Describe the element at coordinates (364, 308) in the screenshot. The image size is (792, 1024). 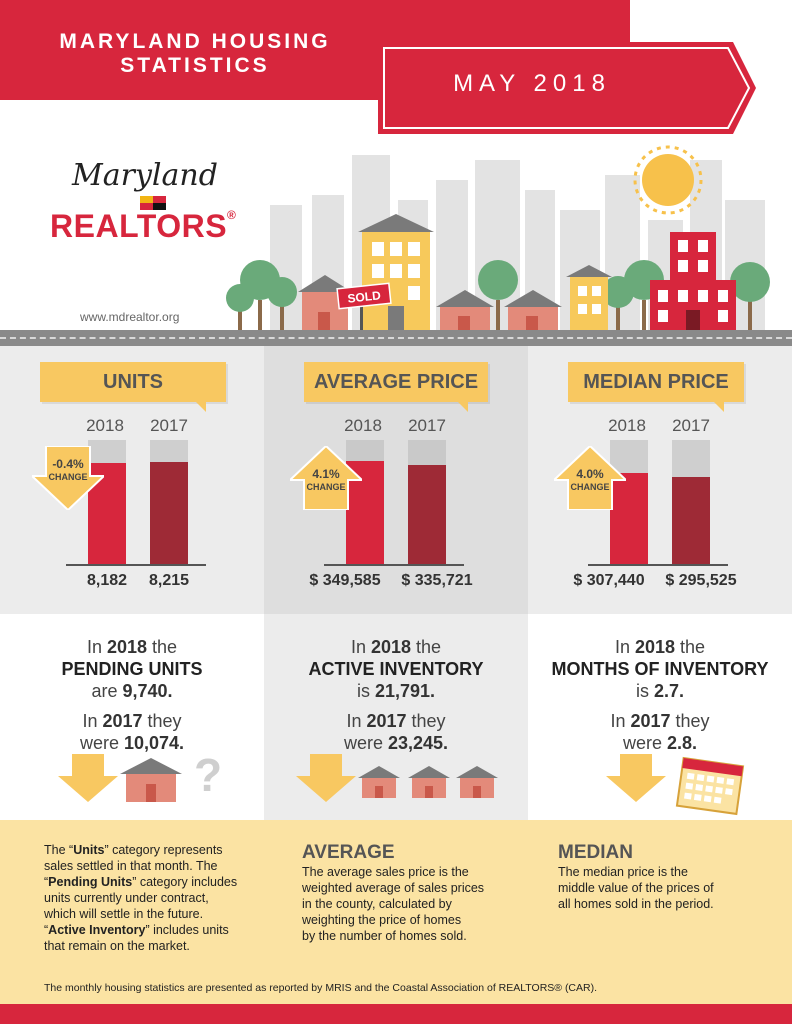
I see `sold-sign-icon: SOLD` at that location.